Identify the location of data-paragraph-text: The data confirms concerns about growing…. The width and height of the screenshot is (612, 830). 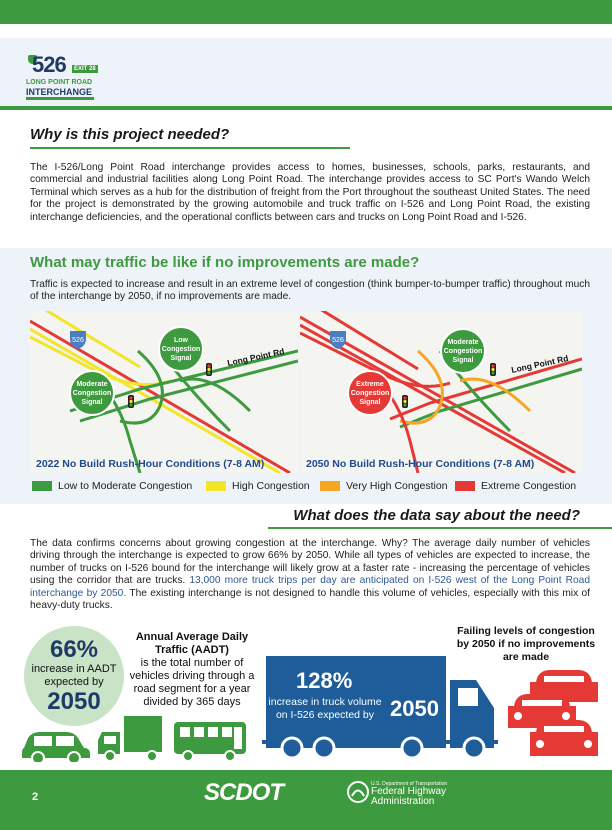
(310, 562).